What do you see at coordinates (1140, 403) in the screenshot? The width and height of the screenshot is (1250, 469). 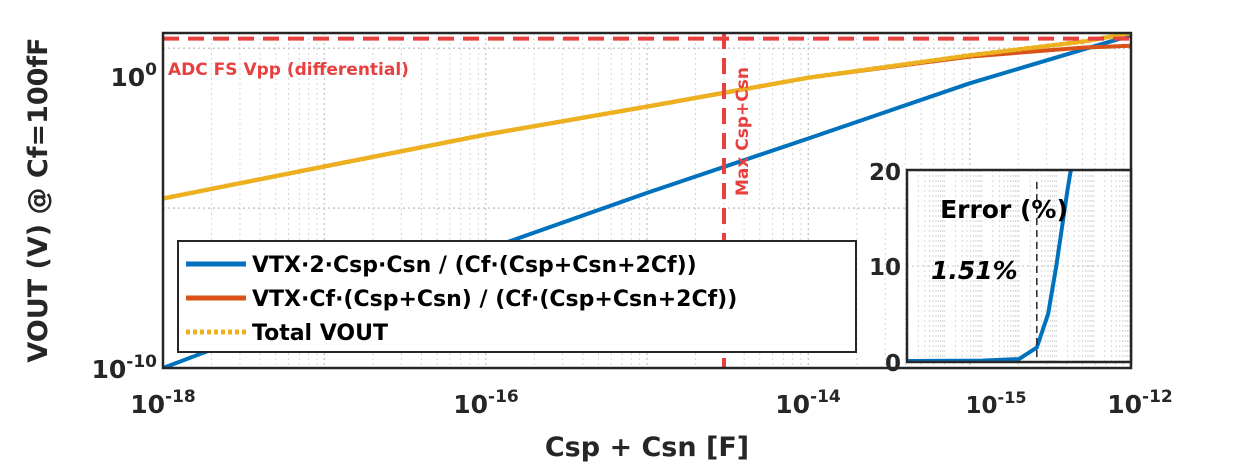 I see `x-tick-1e-12: 10-12` at bounding box center [1140, 403].